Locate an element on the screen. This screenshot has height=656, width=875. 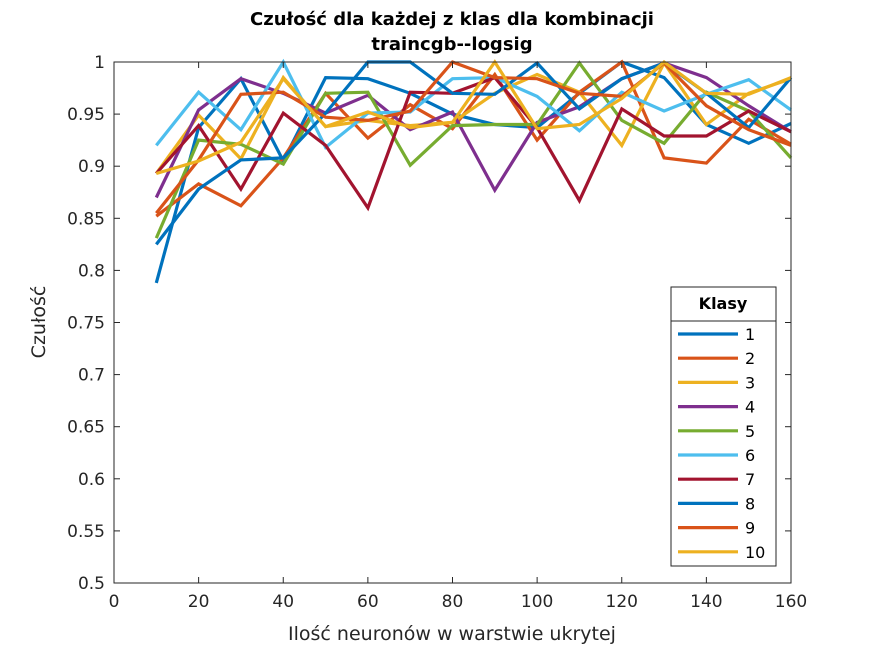
x-tick-label: 120 is located at coordinates (622, 602).